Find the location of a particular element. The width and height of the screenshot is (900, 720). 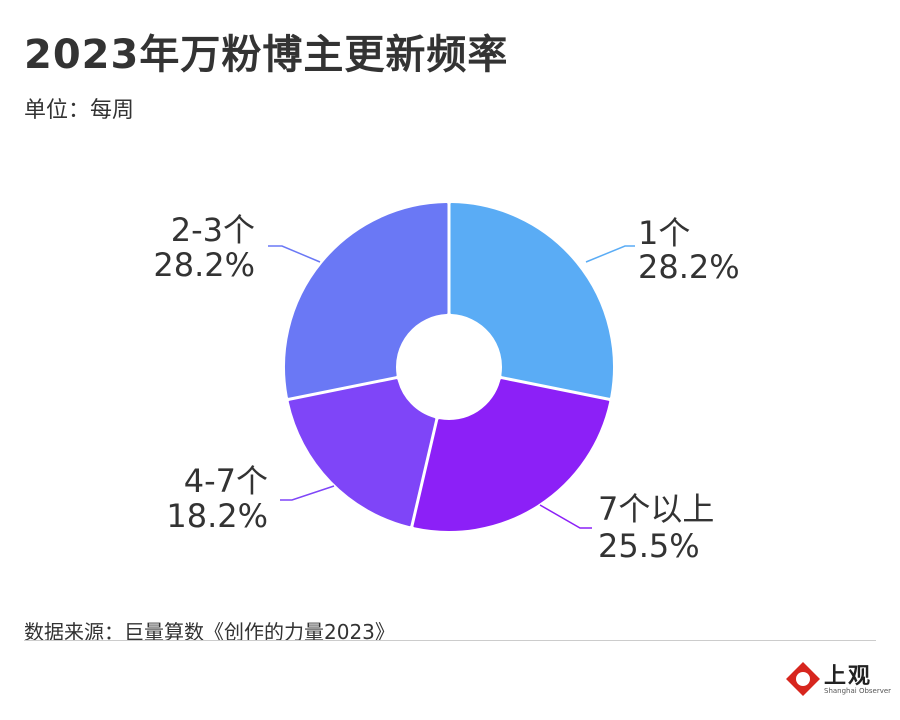

chart-subtitle: 单位：每周 is located at coordinates (79, 110).